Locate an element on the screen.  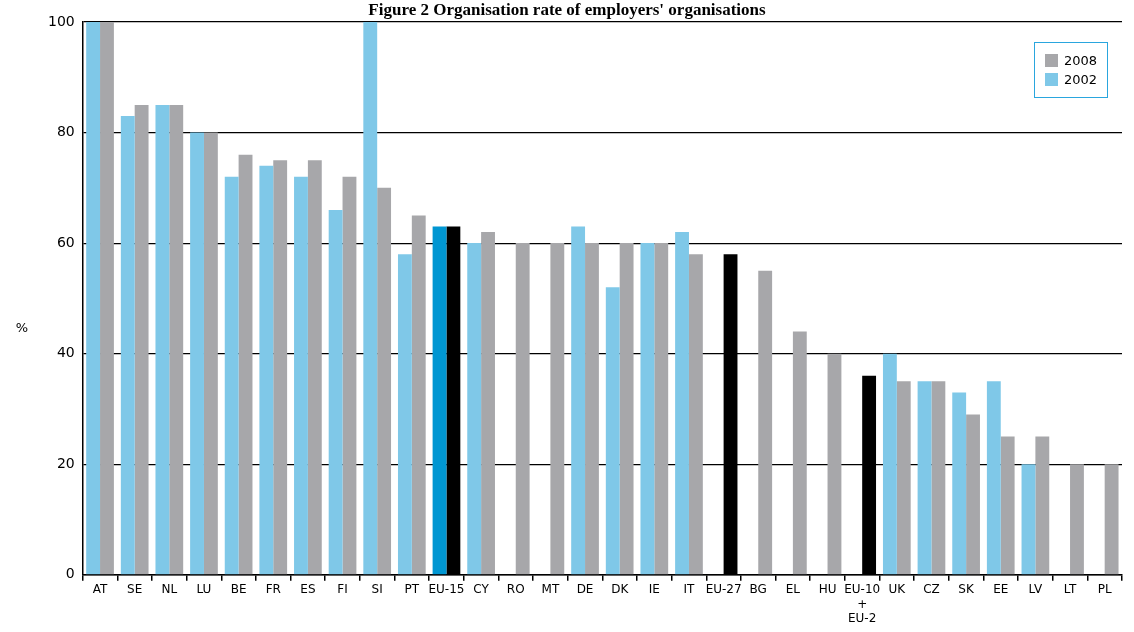
y-tick-label: 60 is located at coordinates (65, 241).